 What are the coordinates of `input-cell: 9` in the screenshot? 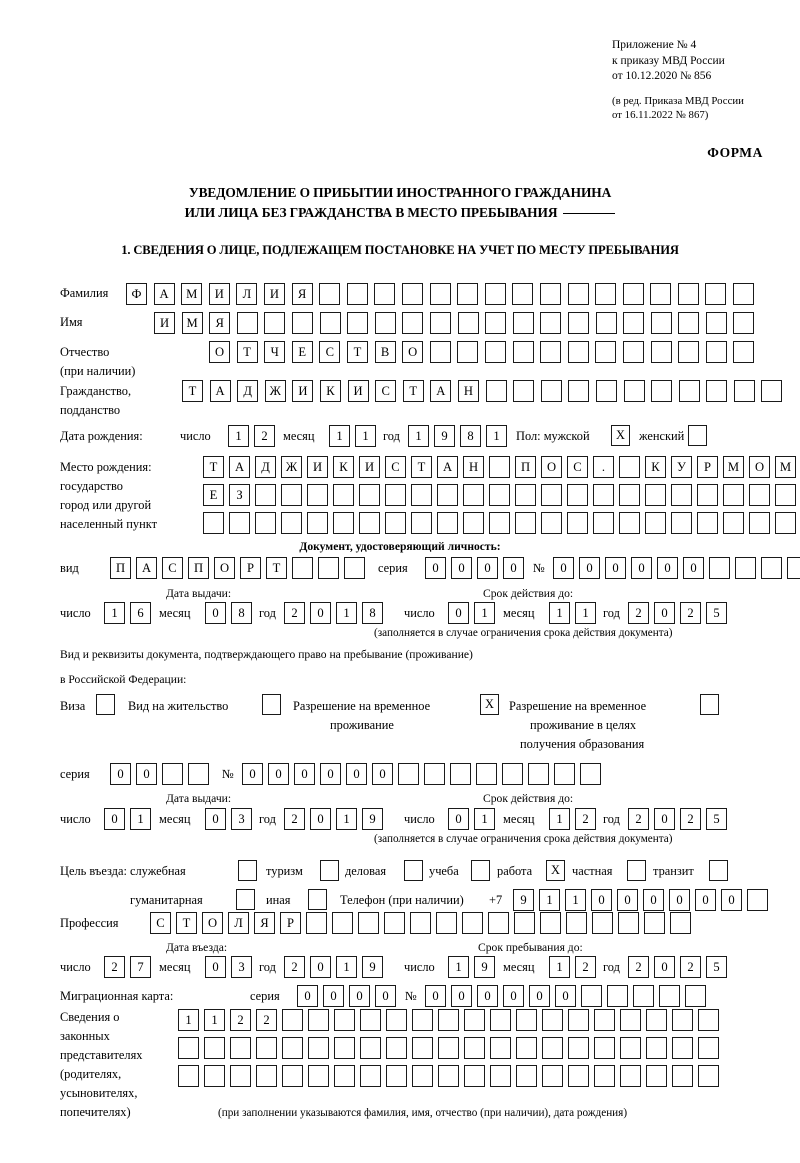 It's located at (484, 967).